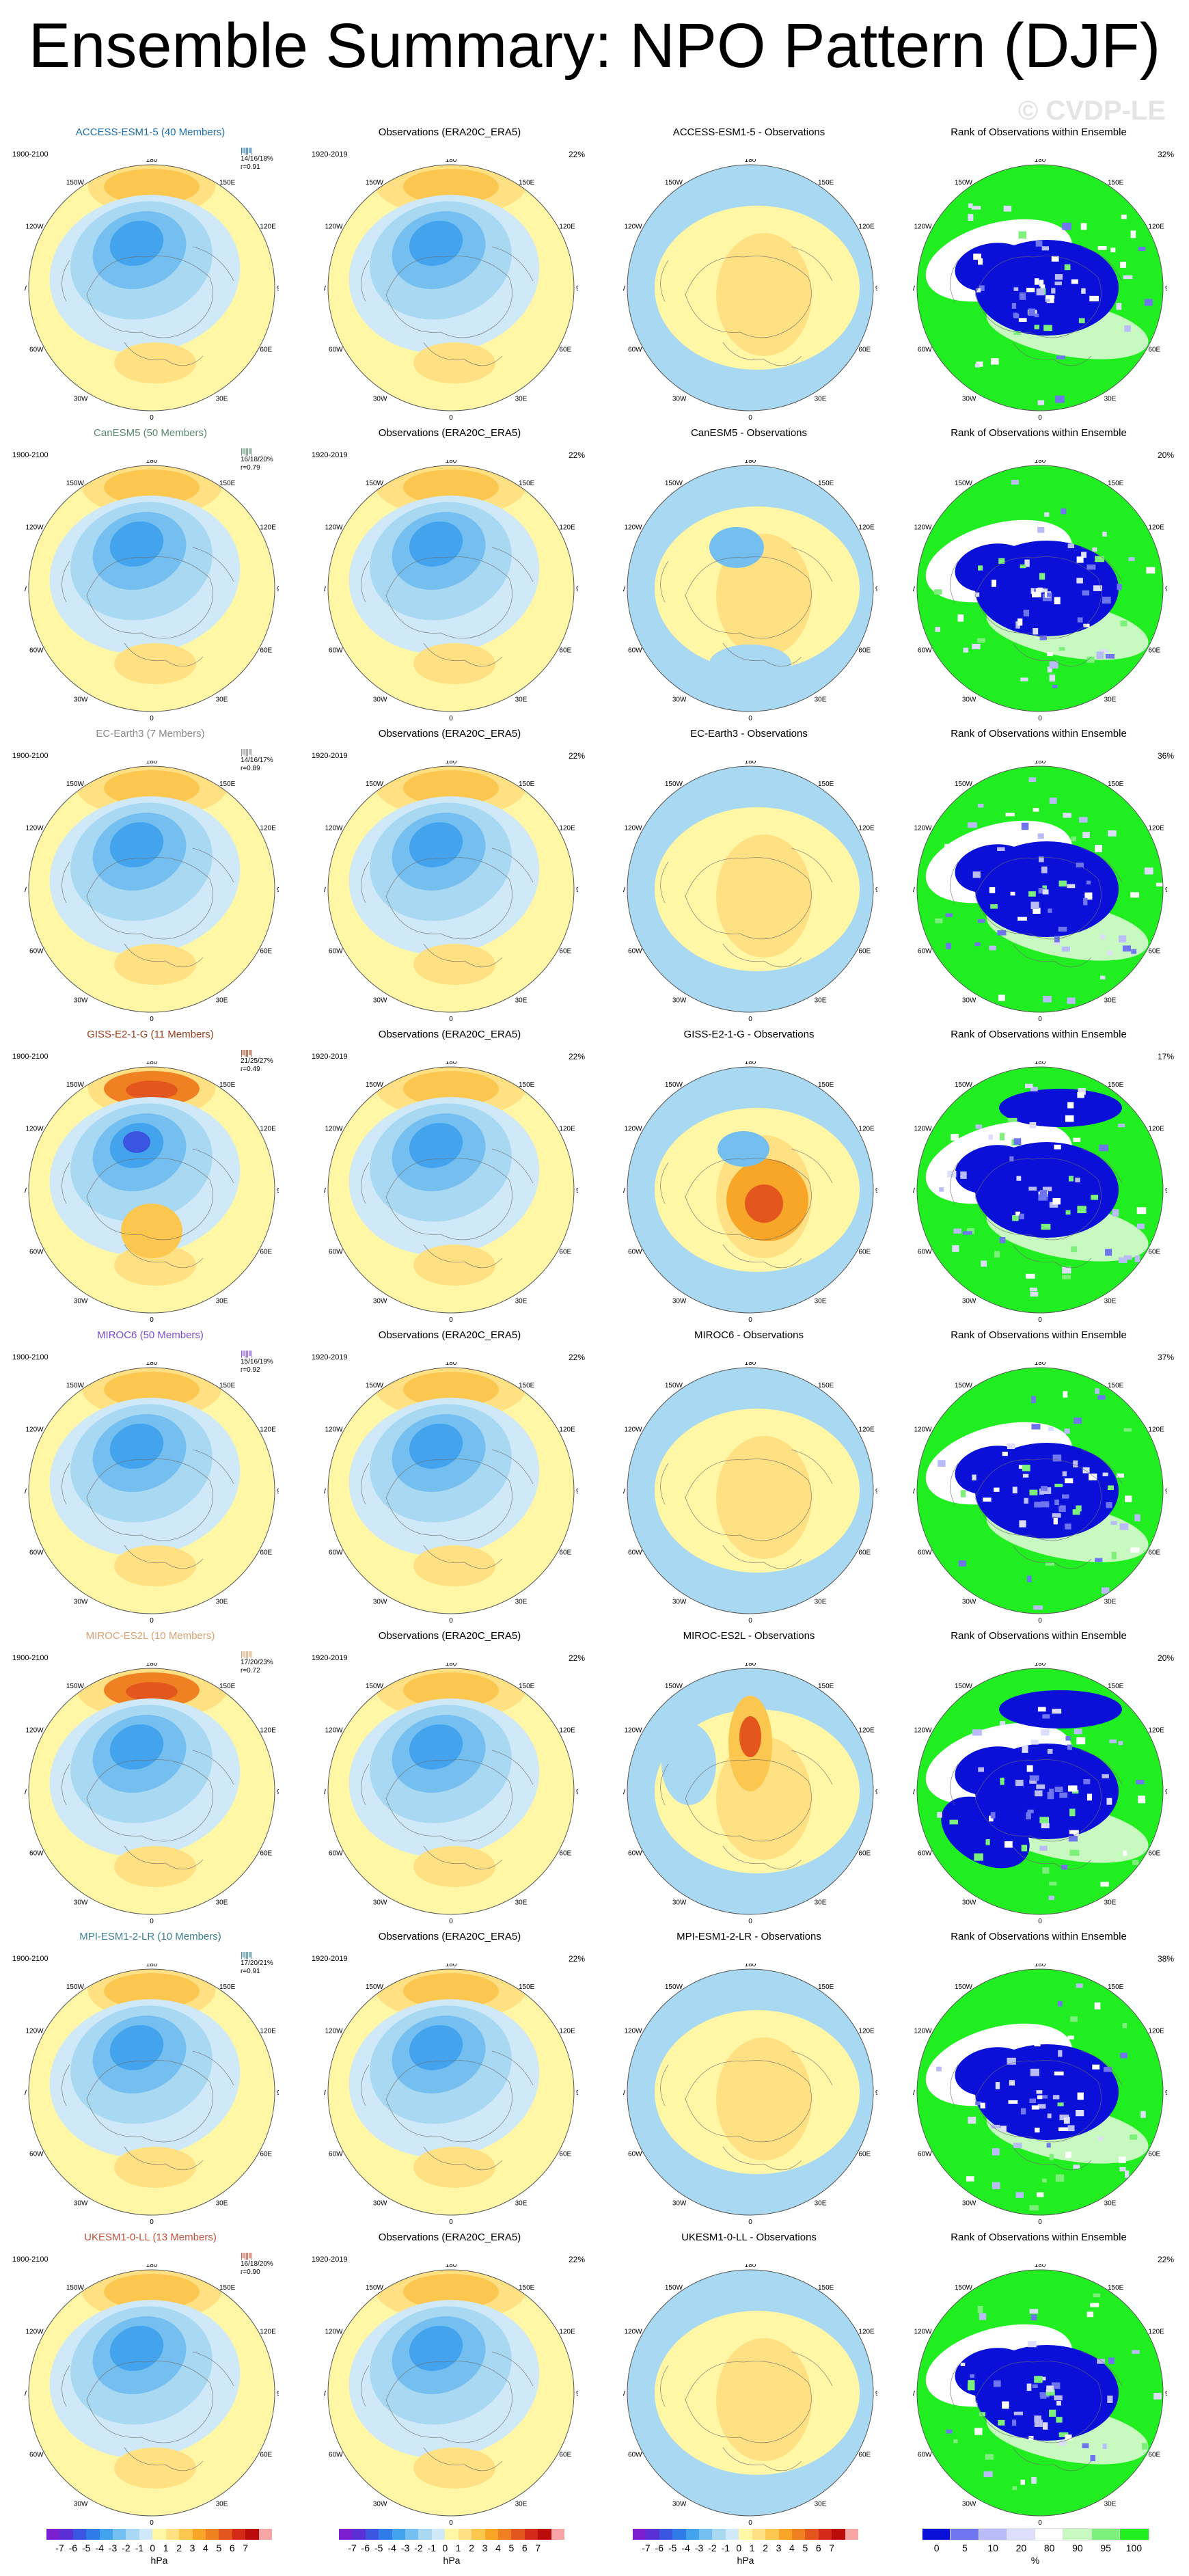 The image size is (1189, 2576). I want to click on longitude-label: 90W, so click(26, 289).